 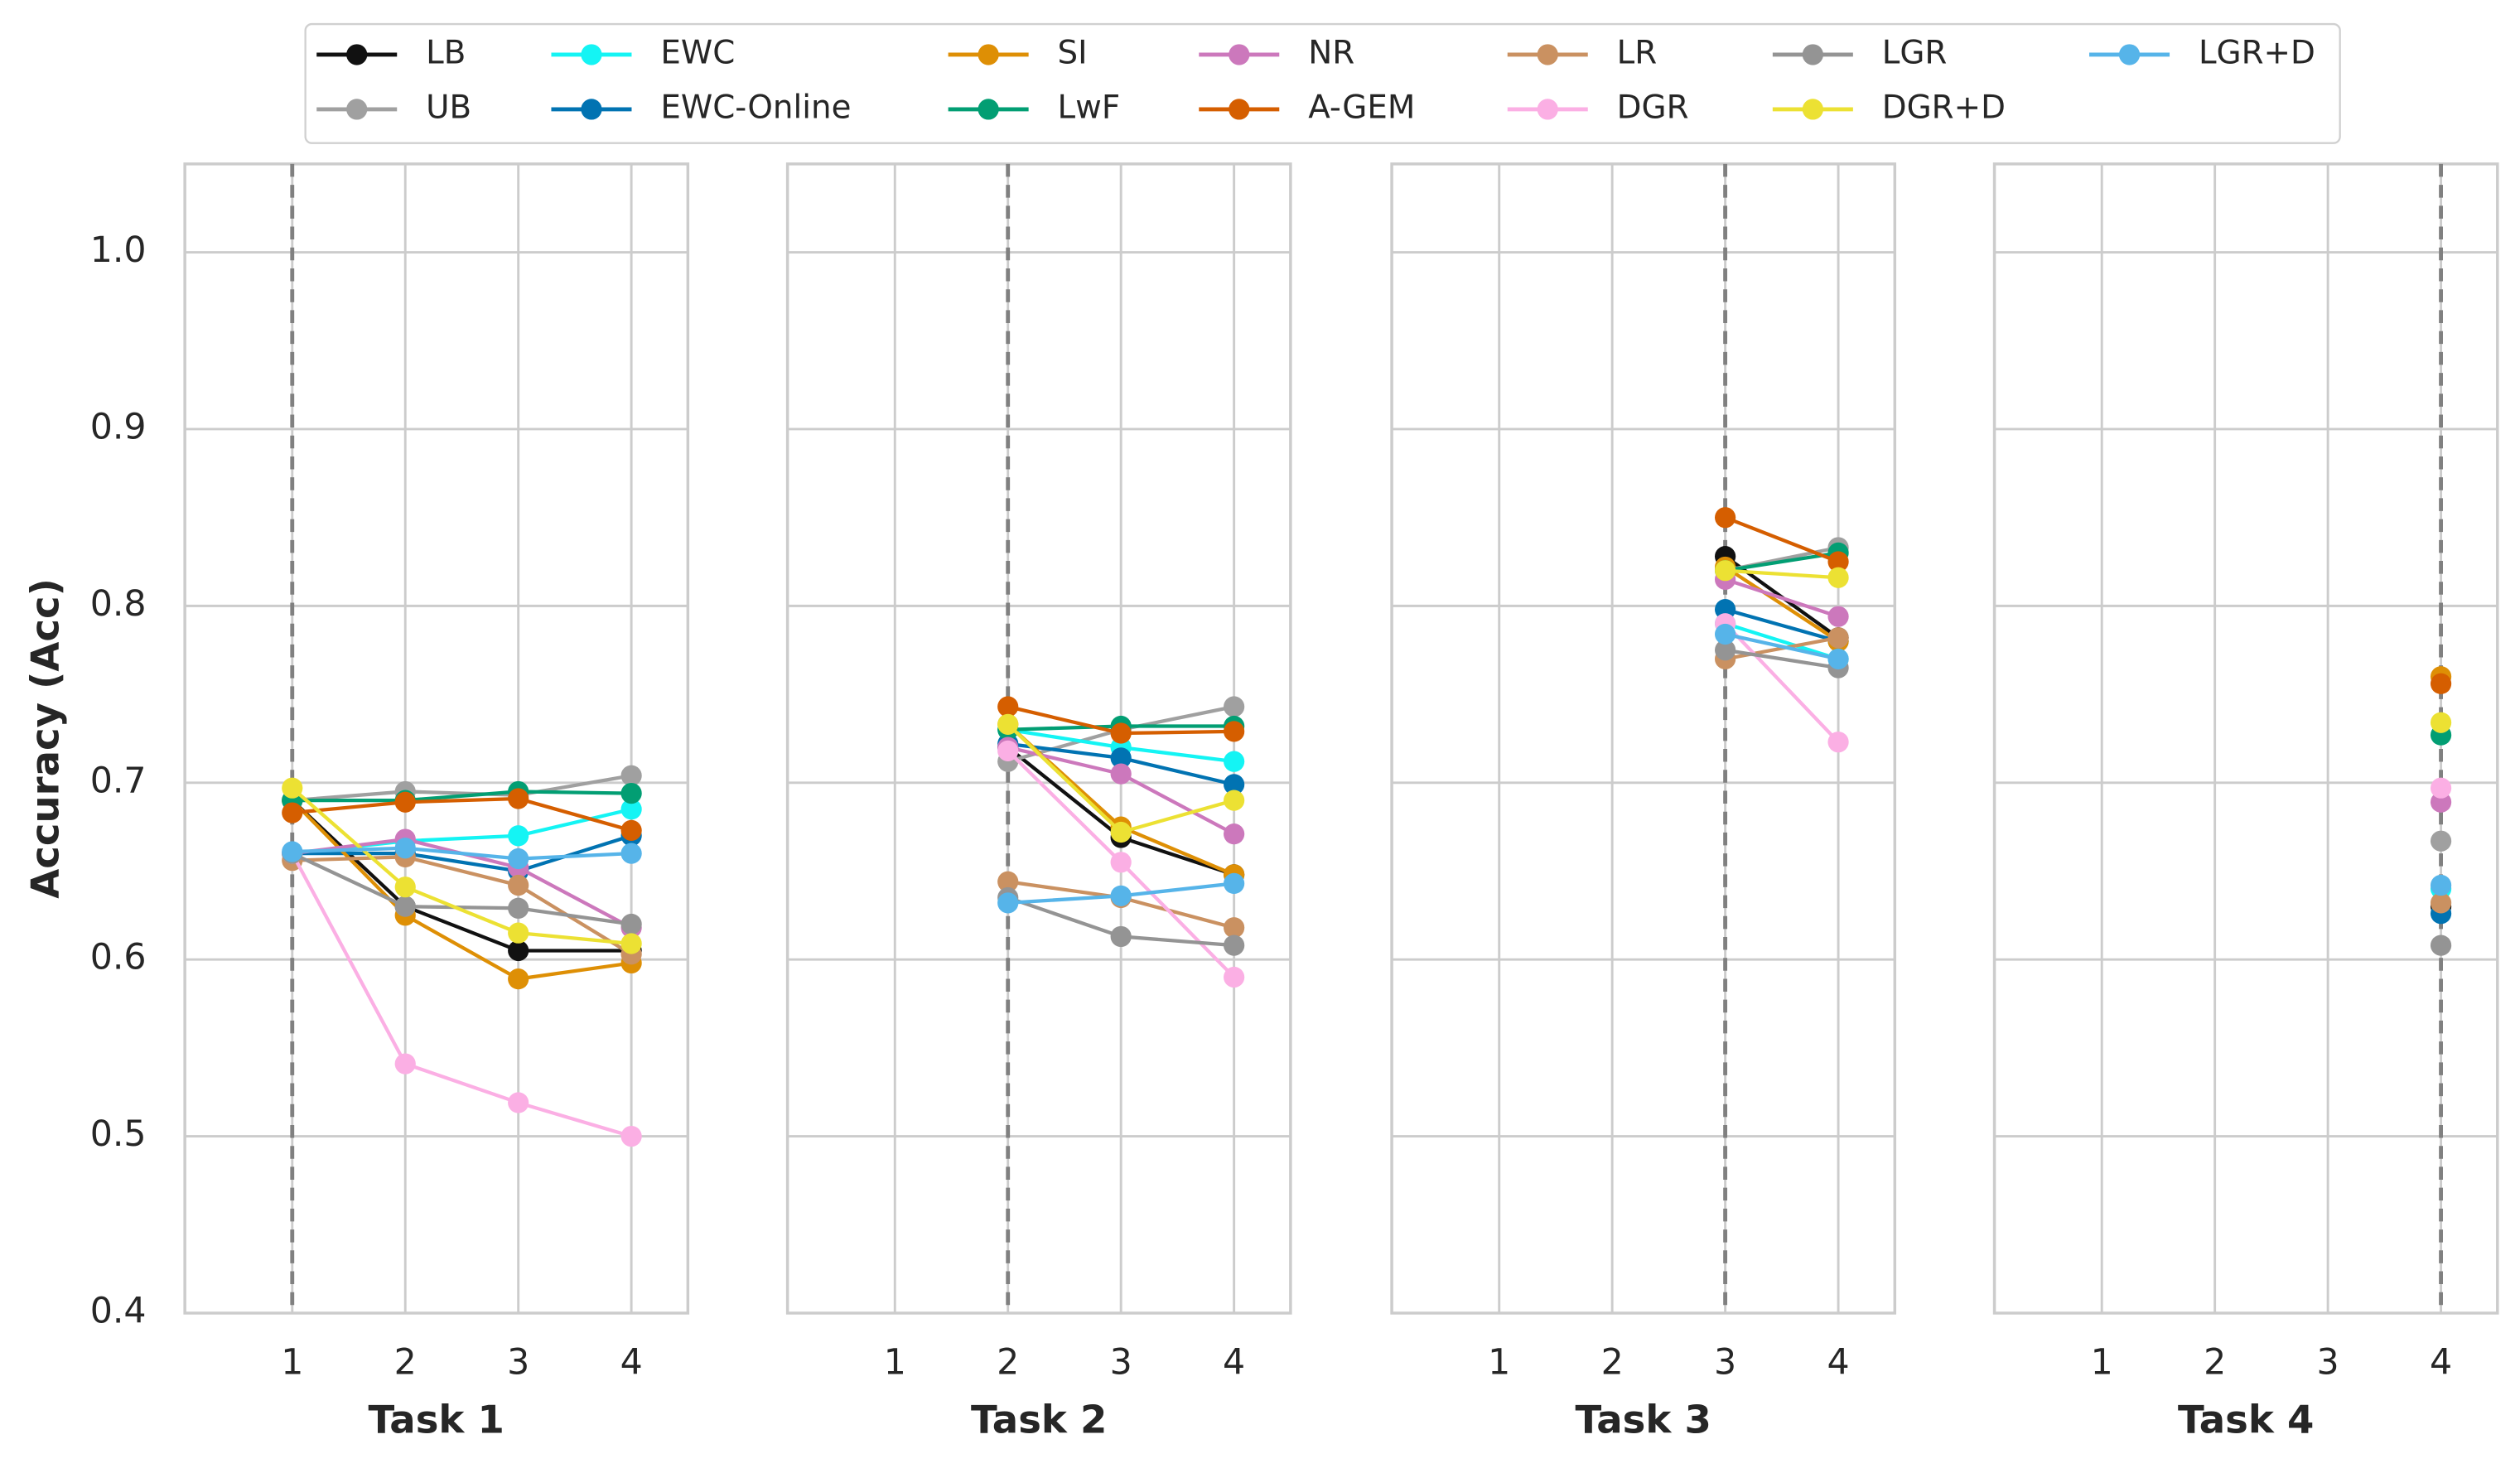 What do you see at coordinates (1582, 52) in the screenshot?
I see `legend-item: LR` at bounding box center [1582, 52].